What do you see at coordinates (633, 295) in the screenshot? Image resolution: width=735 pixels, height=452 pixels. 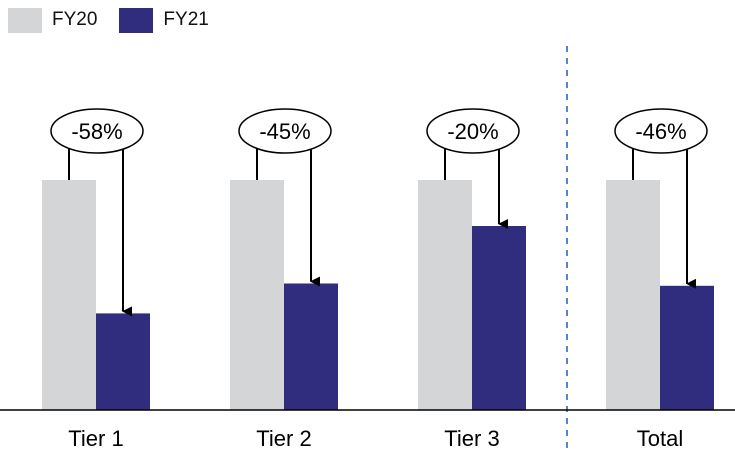 I see `bar-fy20-total` at bounding box center [633, 295].